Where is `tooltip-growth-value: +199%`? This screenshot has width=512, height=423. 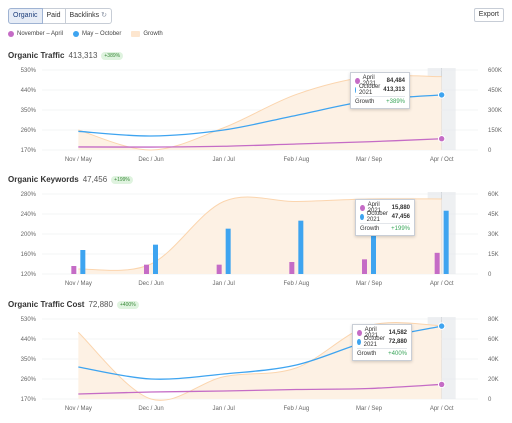
tooltip-growth-value: +199% is located at coordinates (400, 229).